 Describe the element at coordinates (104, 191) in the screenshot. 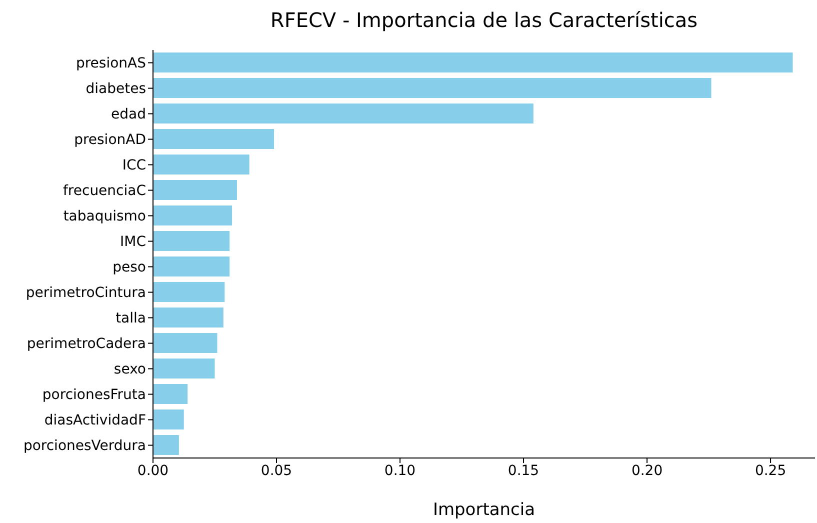

I see `y-tick-label: frecuenciaC` at that location.